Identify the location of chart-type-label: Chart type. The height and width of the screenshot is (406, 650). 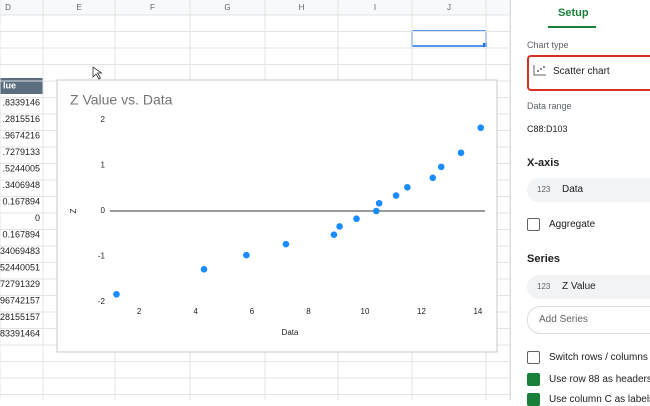
(548, 45).